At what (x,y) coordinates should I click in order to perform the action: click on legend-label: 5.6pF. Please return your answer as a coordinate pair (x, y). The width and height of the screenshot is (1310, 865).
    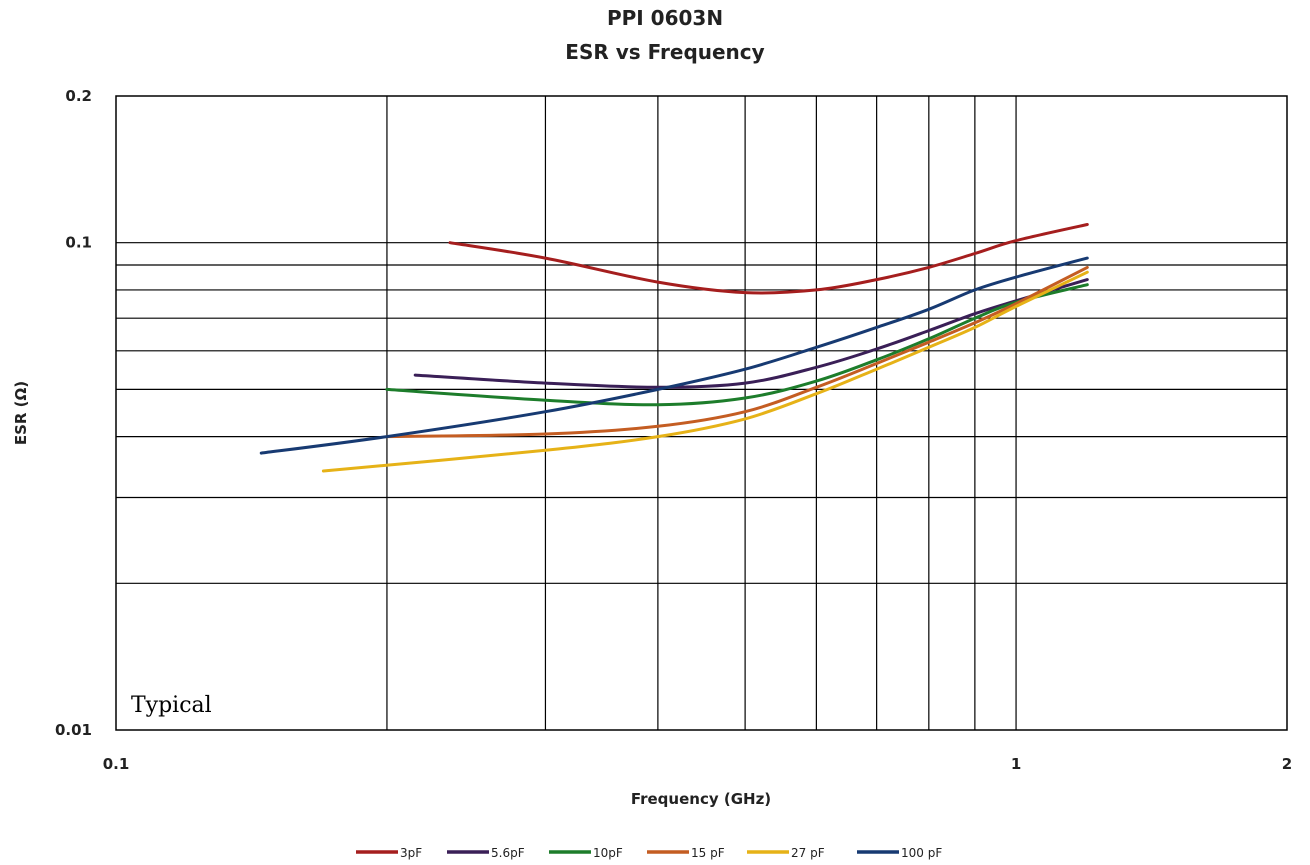
    Looking at the image, I should click on (508, 853).